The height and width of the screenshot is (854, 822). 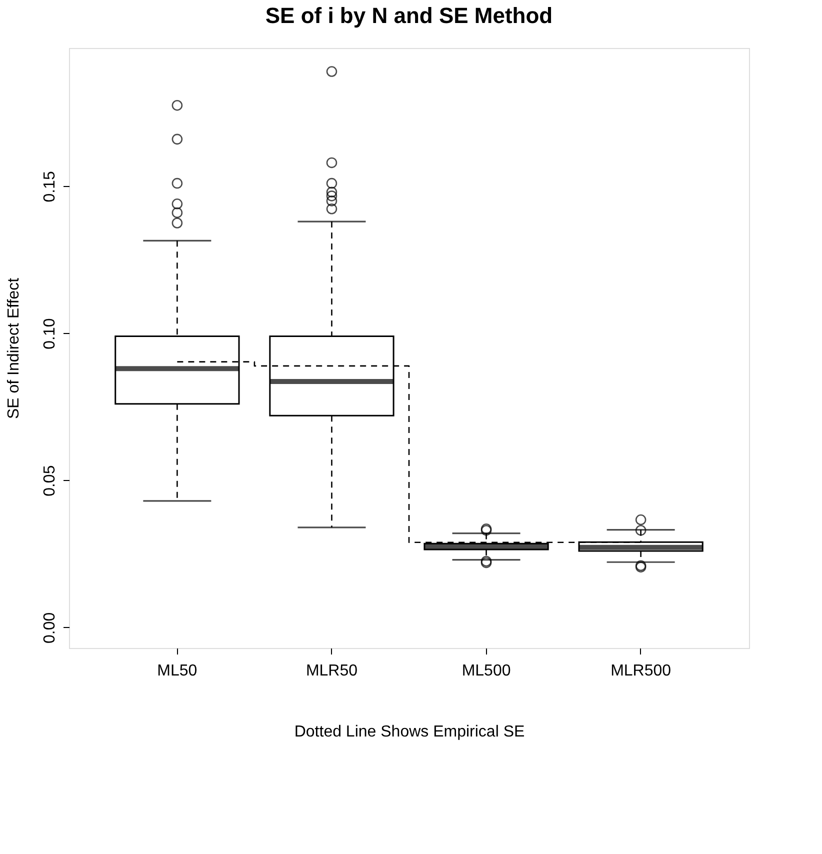 What do you see at coordinates (641, 671) in the screenshot?
I see `x-tick-label: MLR500` at bounding box center [641, 671].